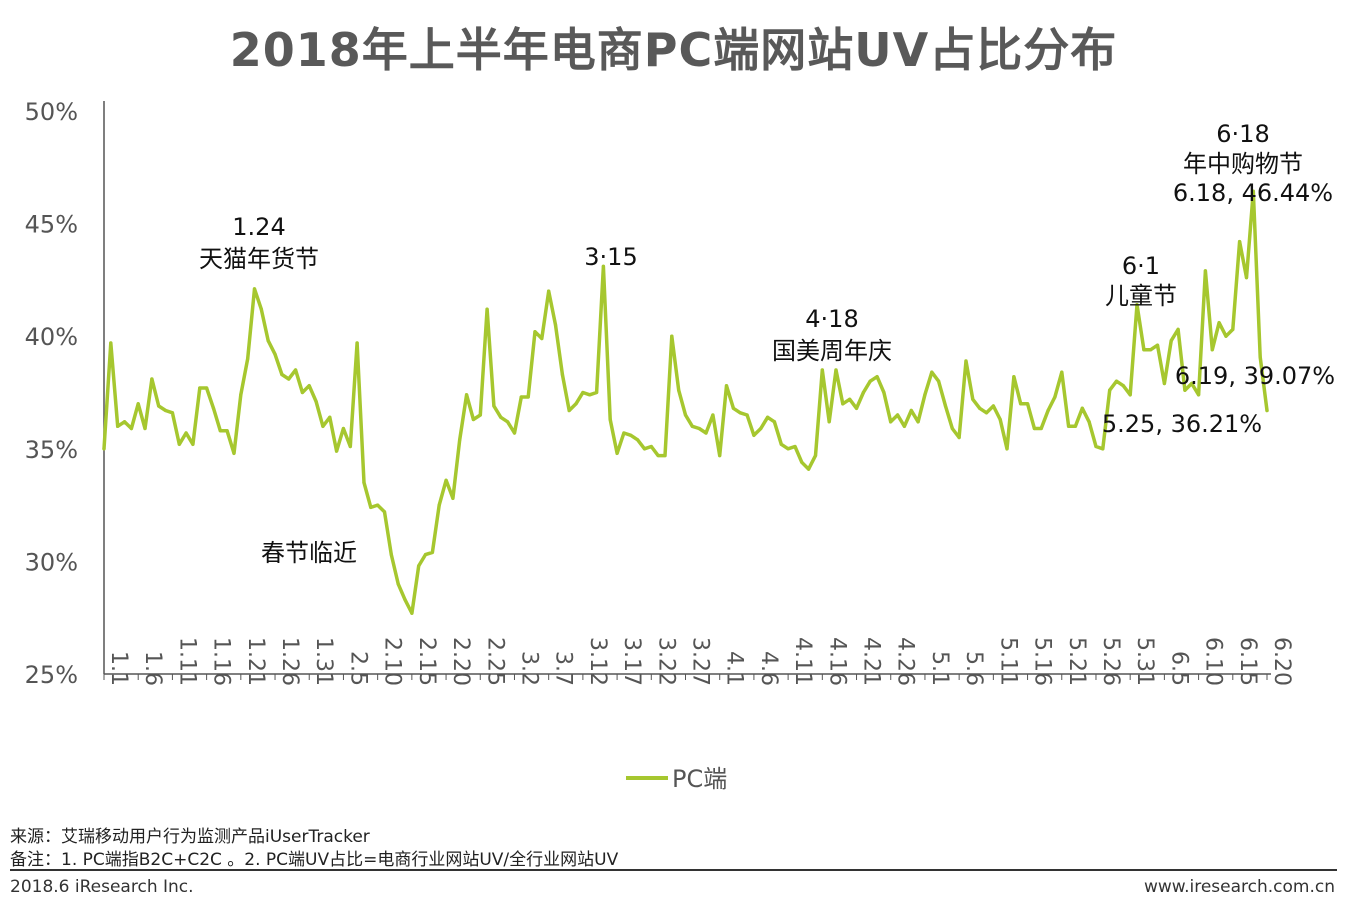  Describe the element at coordinates (1182, 424) in the screenshot. I see `data-label: 5.25, 36.21%` at that location.